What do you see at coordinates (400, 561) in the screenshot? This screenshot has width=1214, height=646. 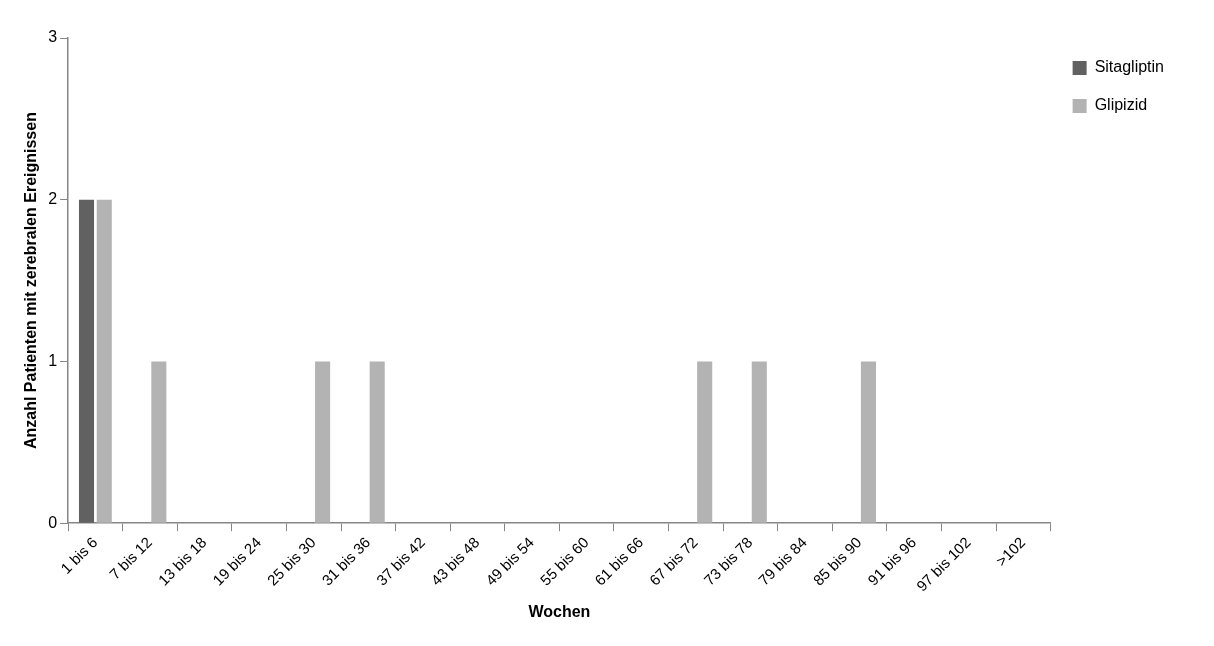 I see `x-tick-label: 37 bis 42` at bounding box center [400, 561].